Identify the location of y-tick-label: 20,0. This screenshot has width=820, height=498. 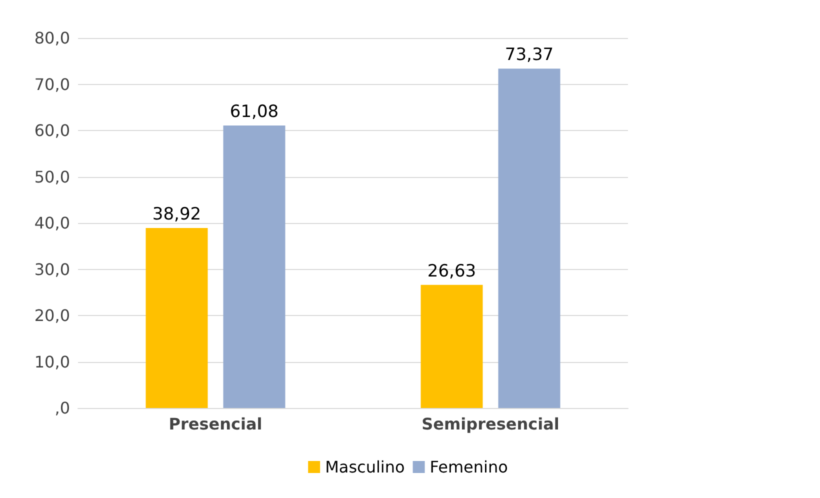
(52, 315).